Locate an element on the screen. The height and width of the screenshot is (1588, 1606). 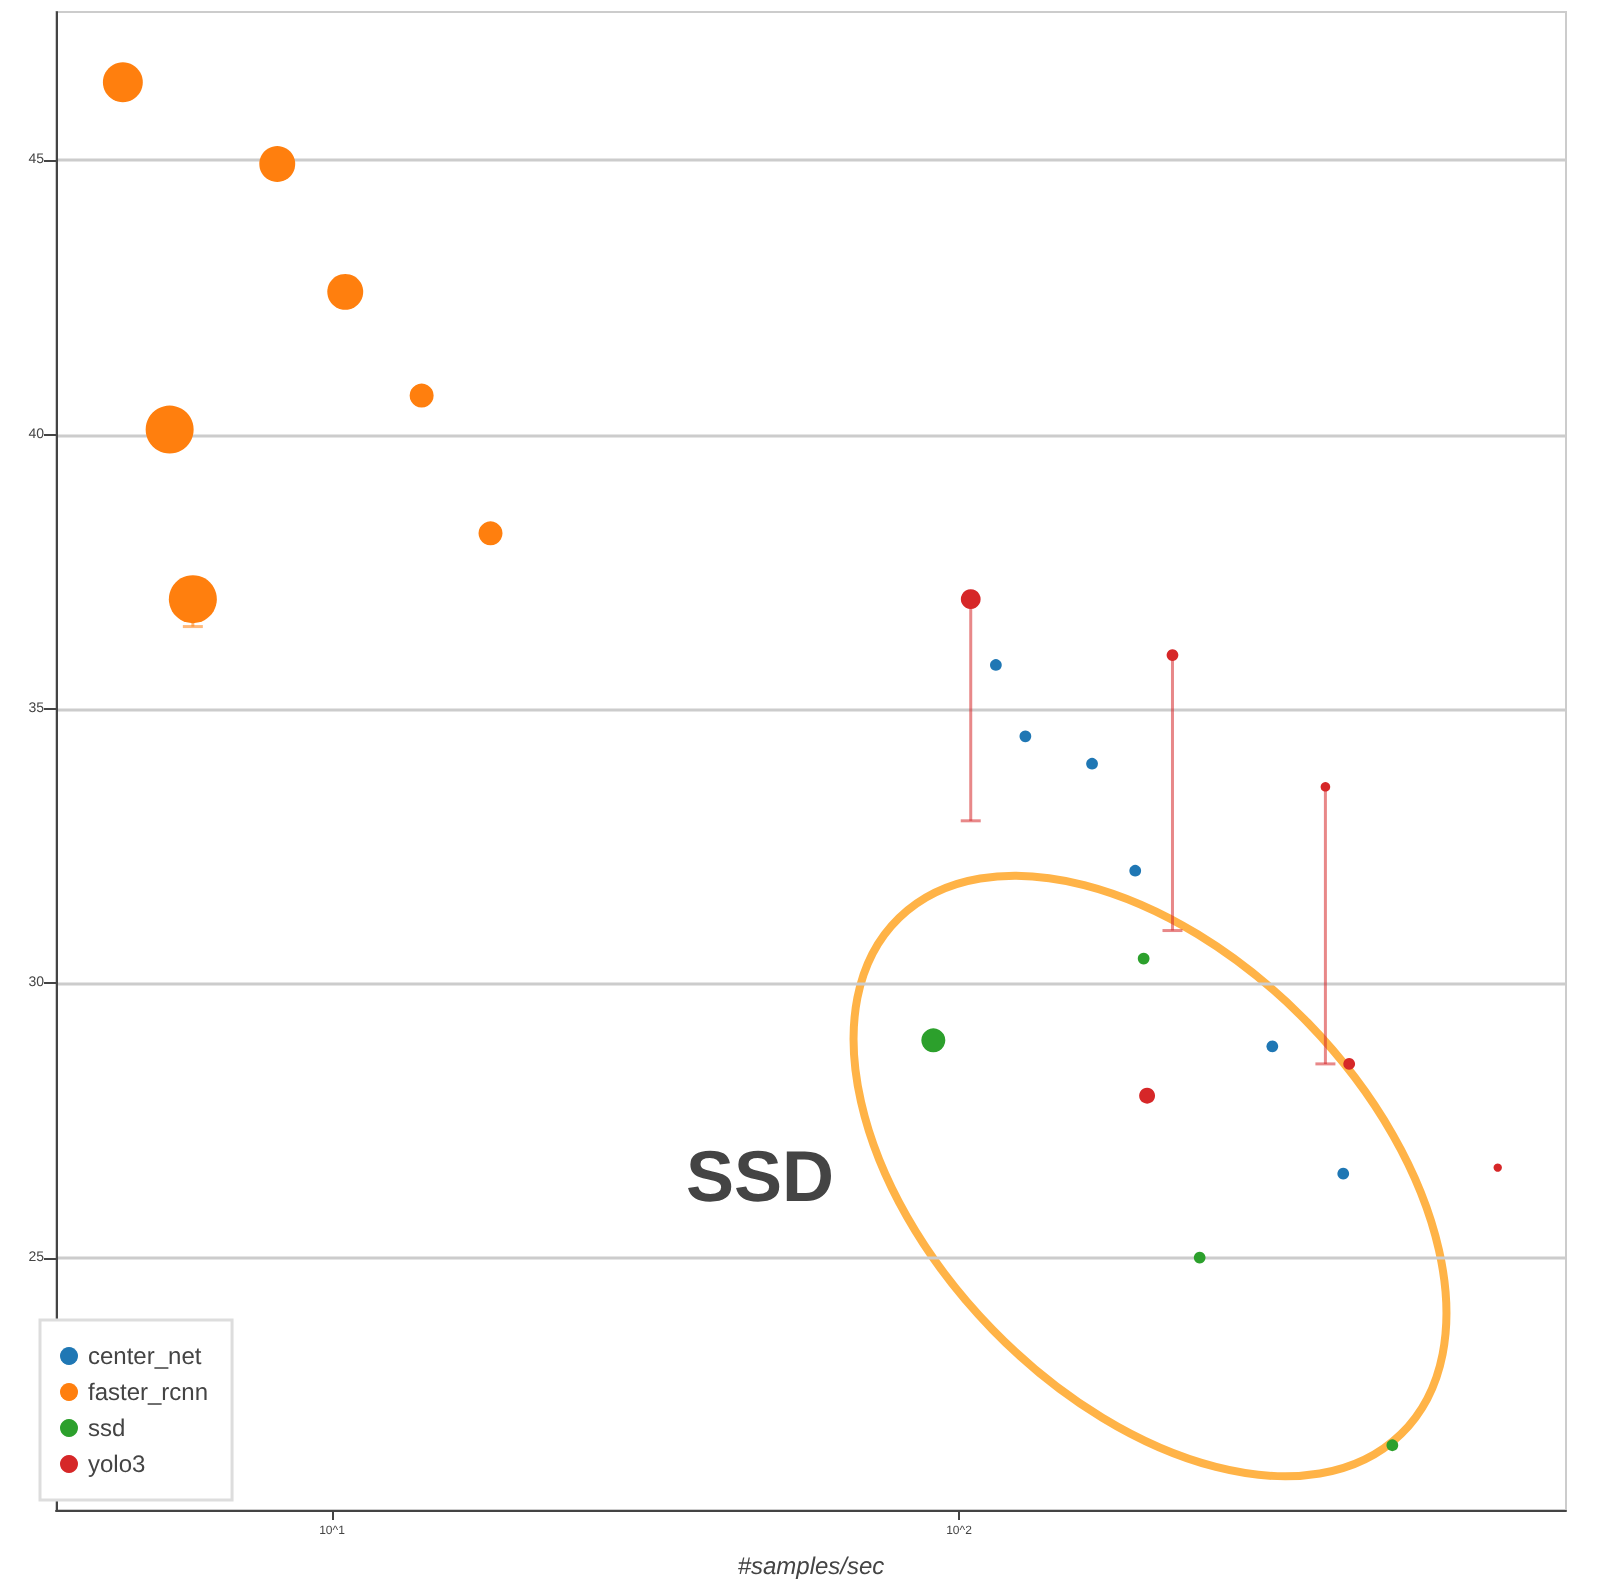
legend-label: yolo3 is located at coordinates (117, 1464).